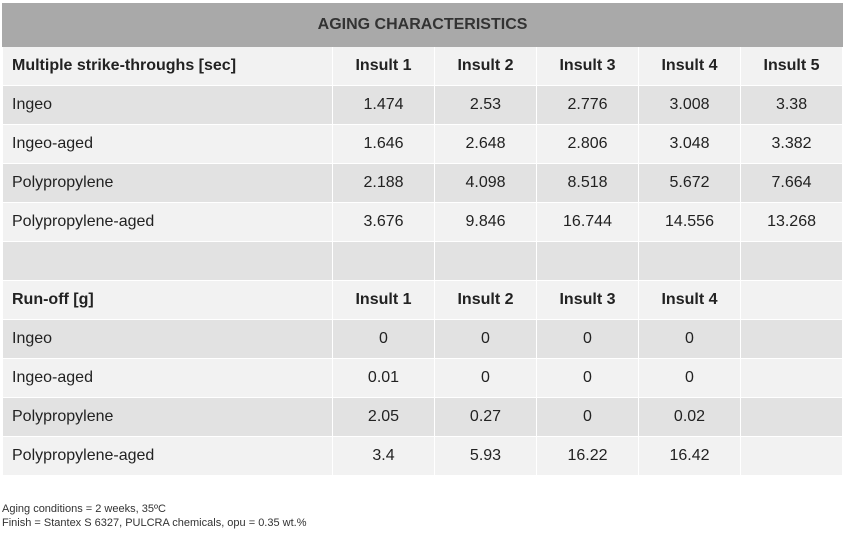 This screenshot has width=845, height=538. I want to click on table-cell: 2.806, so click(587, 144).